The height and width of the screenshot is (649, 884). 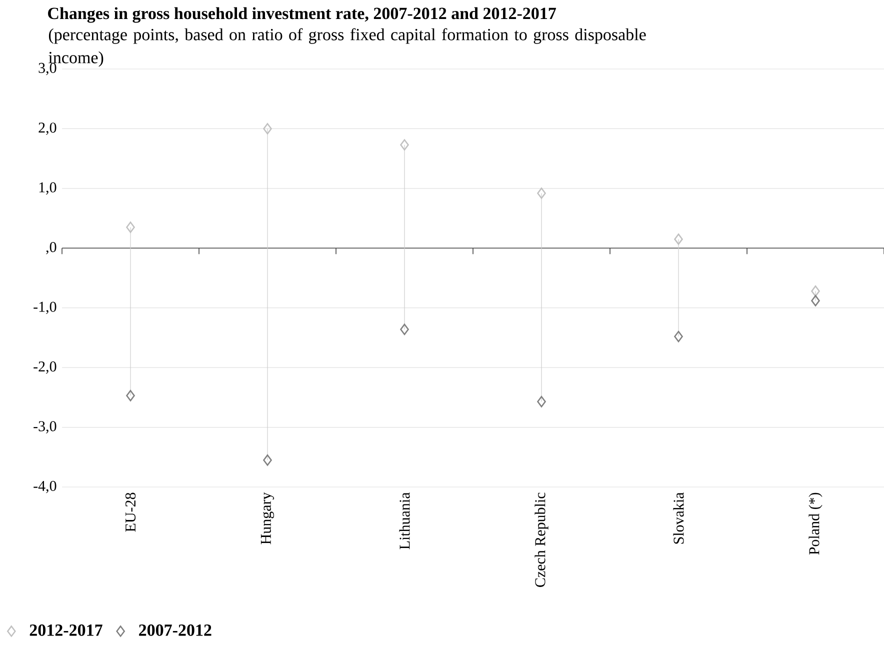 What do you see at coordinates (45, 308) in the screenshot?
I see `y-tick-label: -1,0` at bounding box center [45, 308].